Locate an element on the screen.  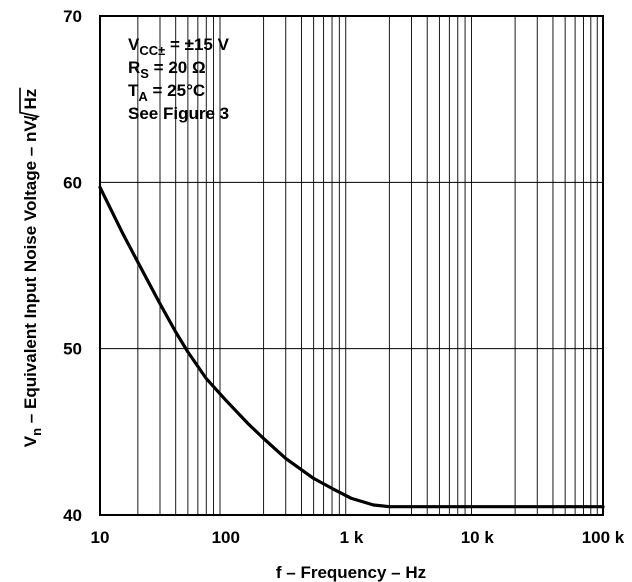
x-axis-ticks: 10 100 1 k 10 k 100 k is located at coordinates (358, 537).